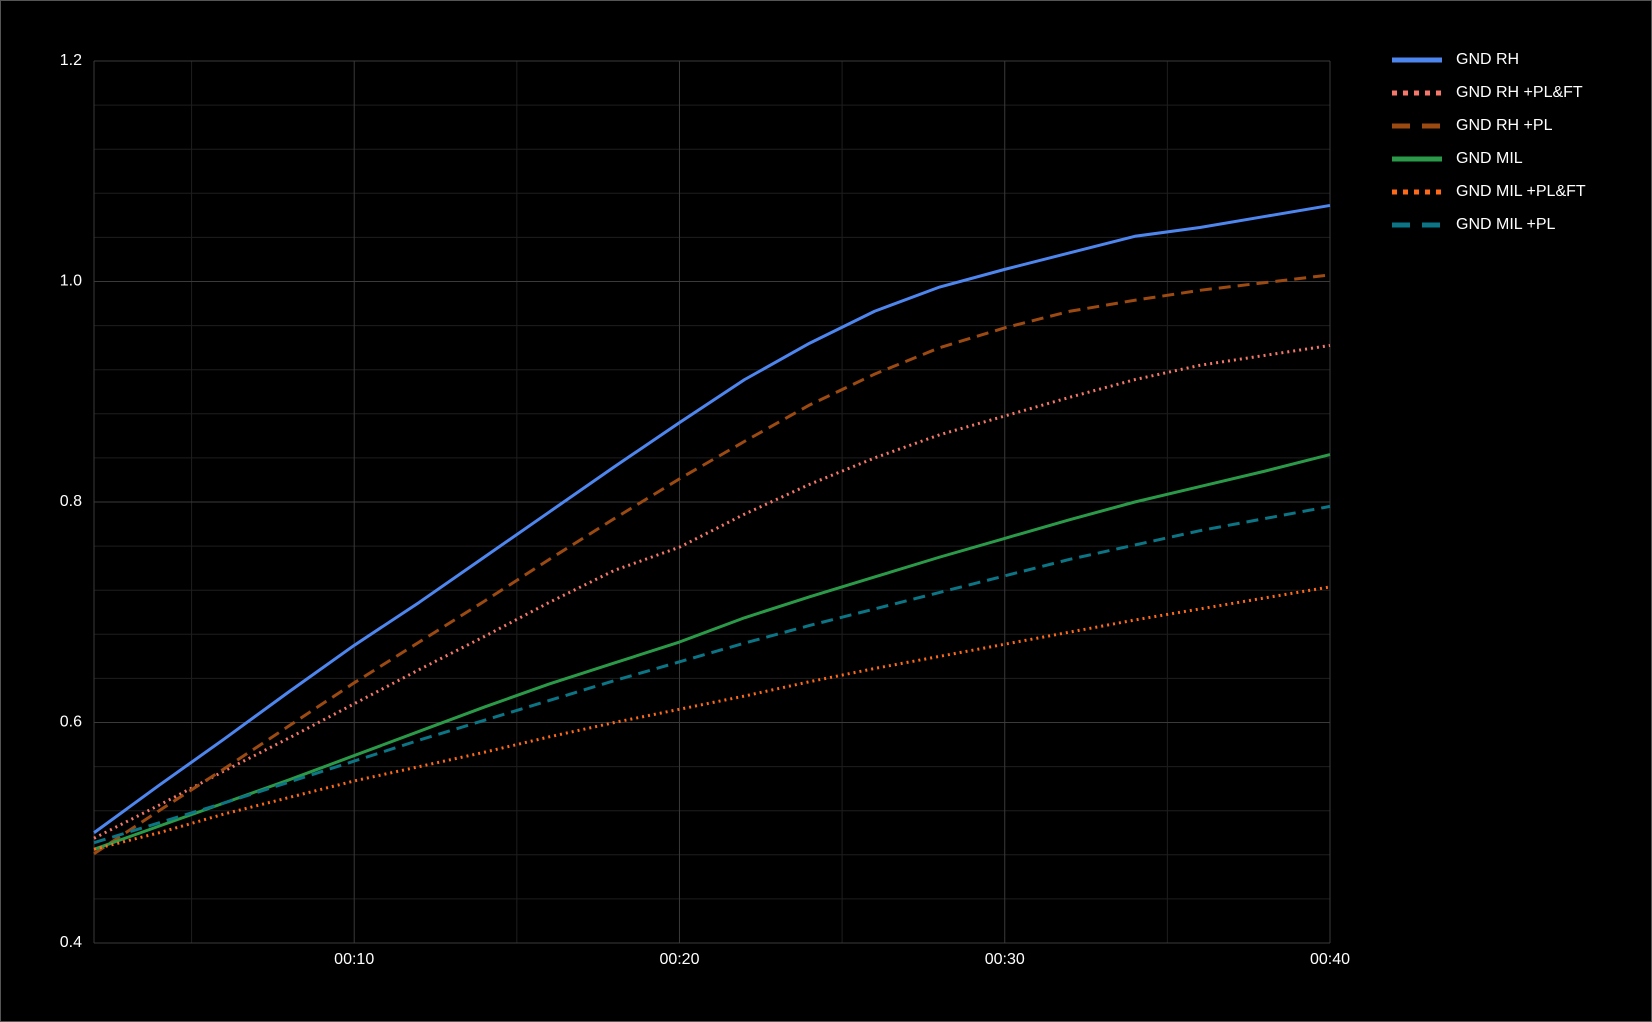  I want to click on y-tick-label: 1.0, so click(71, 281).